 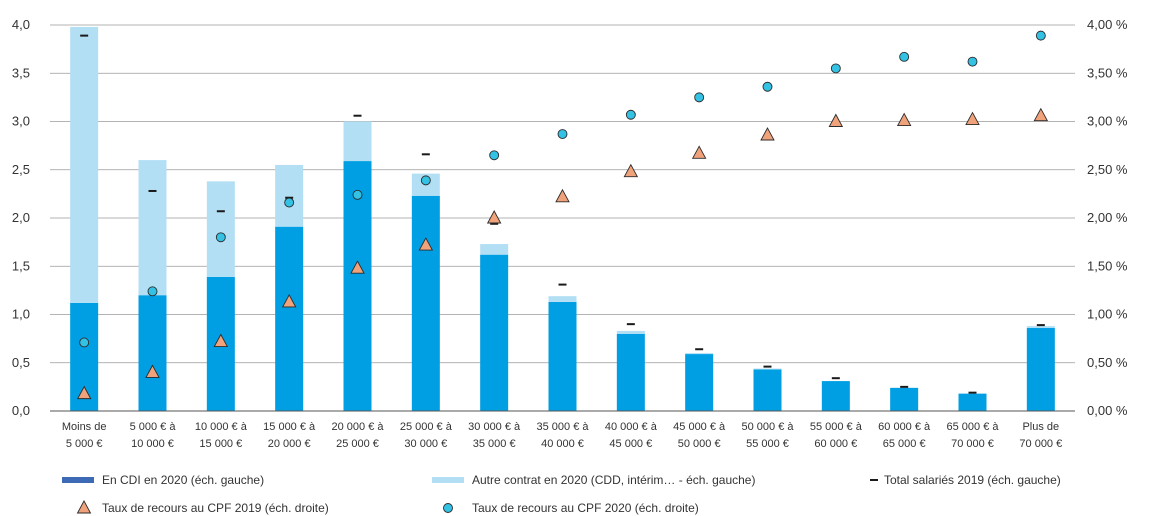 What do you see at coordinates (767, 444) in the screenshot?
I see `x-category-label: 55 000 €` at bounding box center [767, 444].